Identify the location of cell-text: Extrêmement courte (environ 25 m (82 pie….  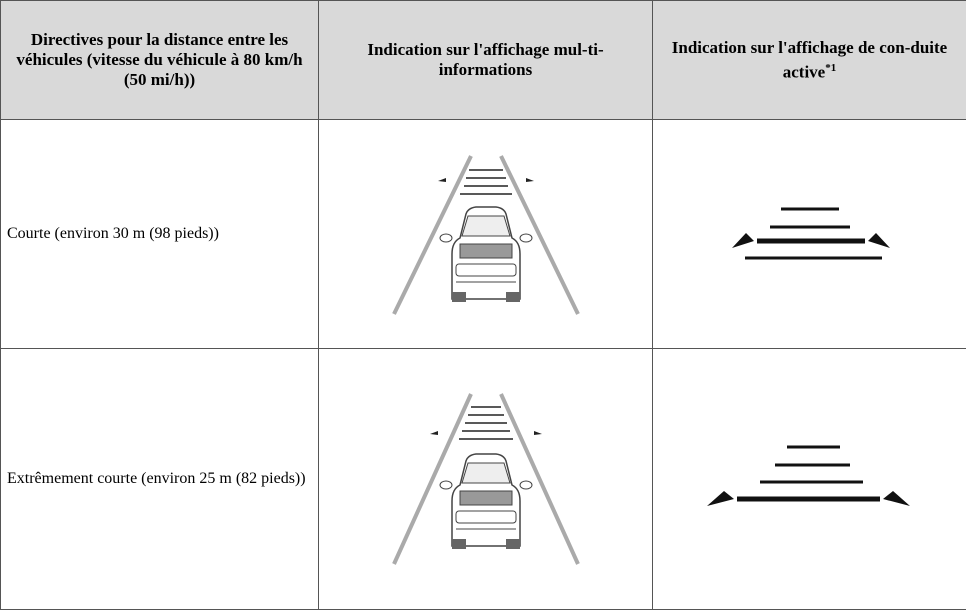
(156, 478).